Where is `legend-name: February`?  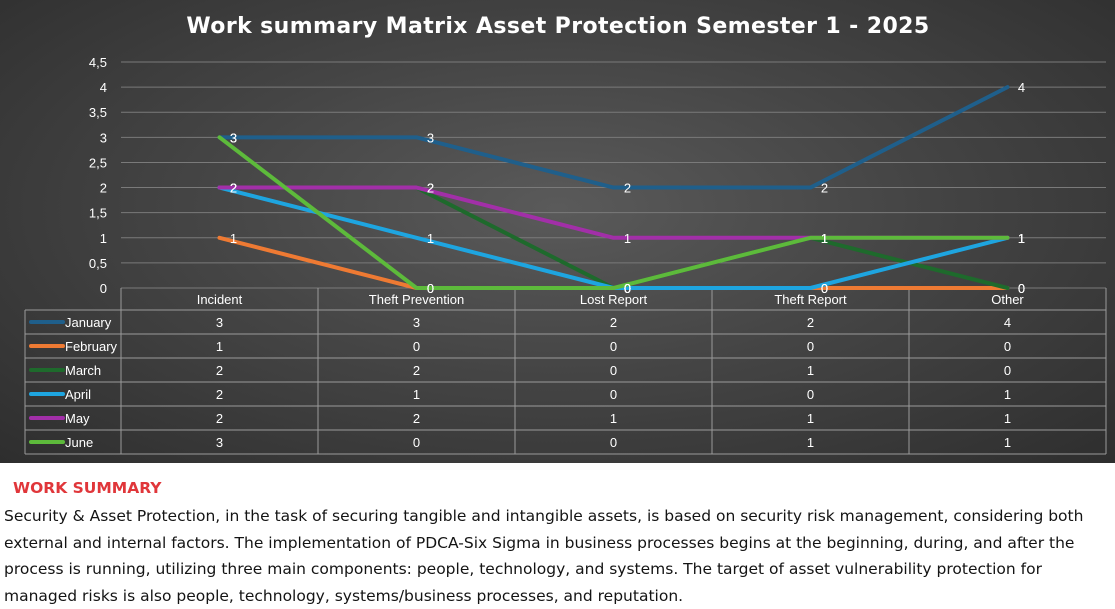
legend-name: February is located at coordinates (91, 346).